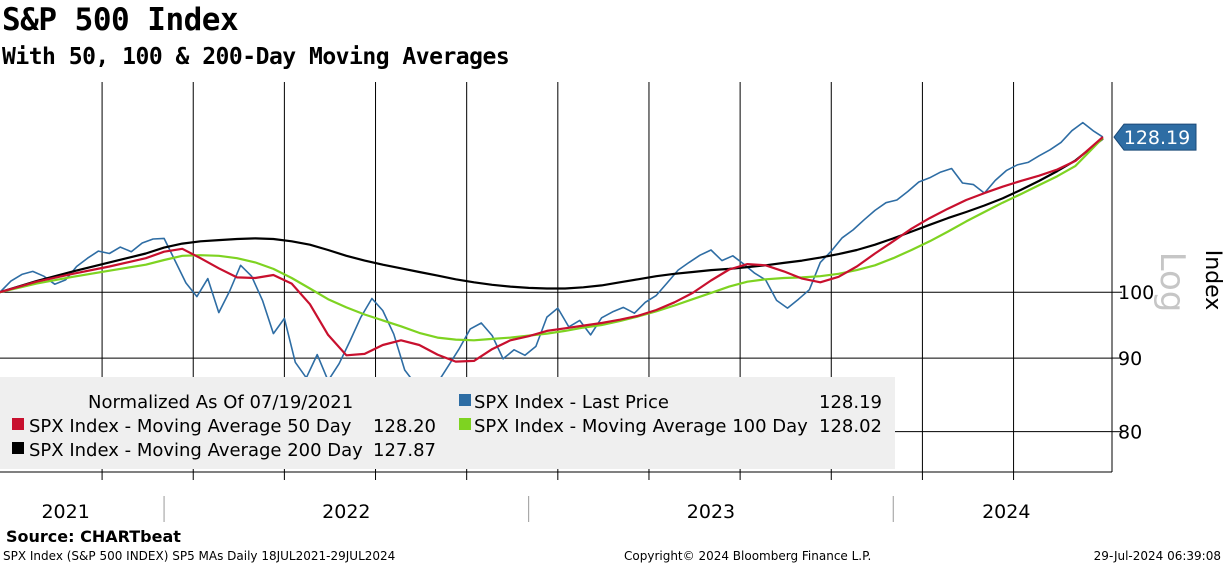 This screenshot has width=1224, height=566. I want to click on legend-value-ma200: 127.87, so click(404, 450).